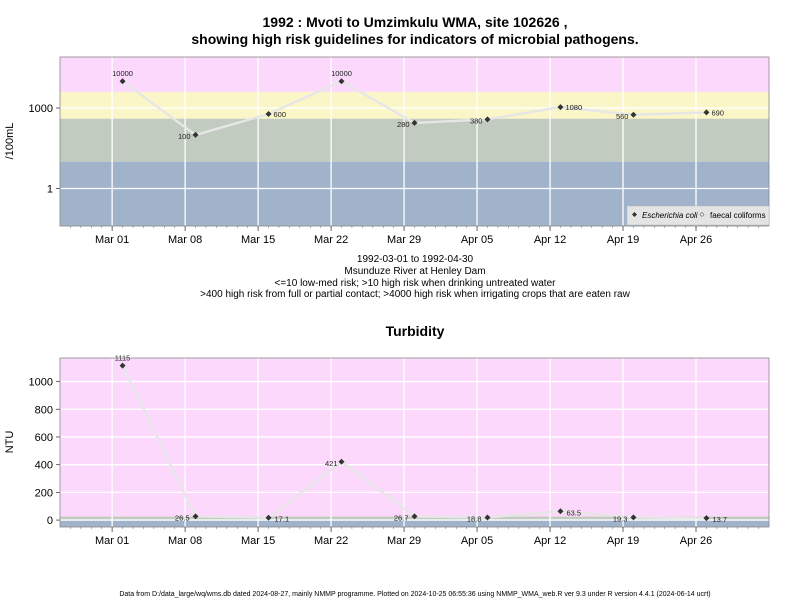  I want to click on chart1-xtick-label-0: Mar 01, so click(112, 240).